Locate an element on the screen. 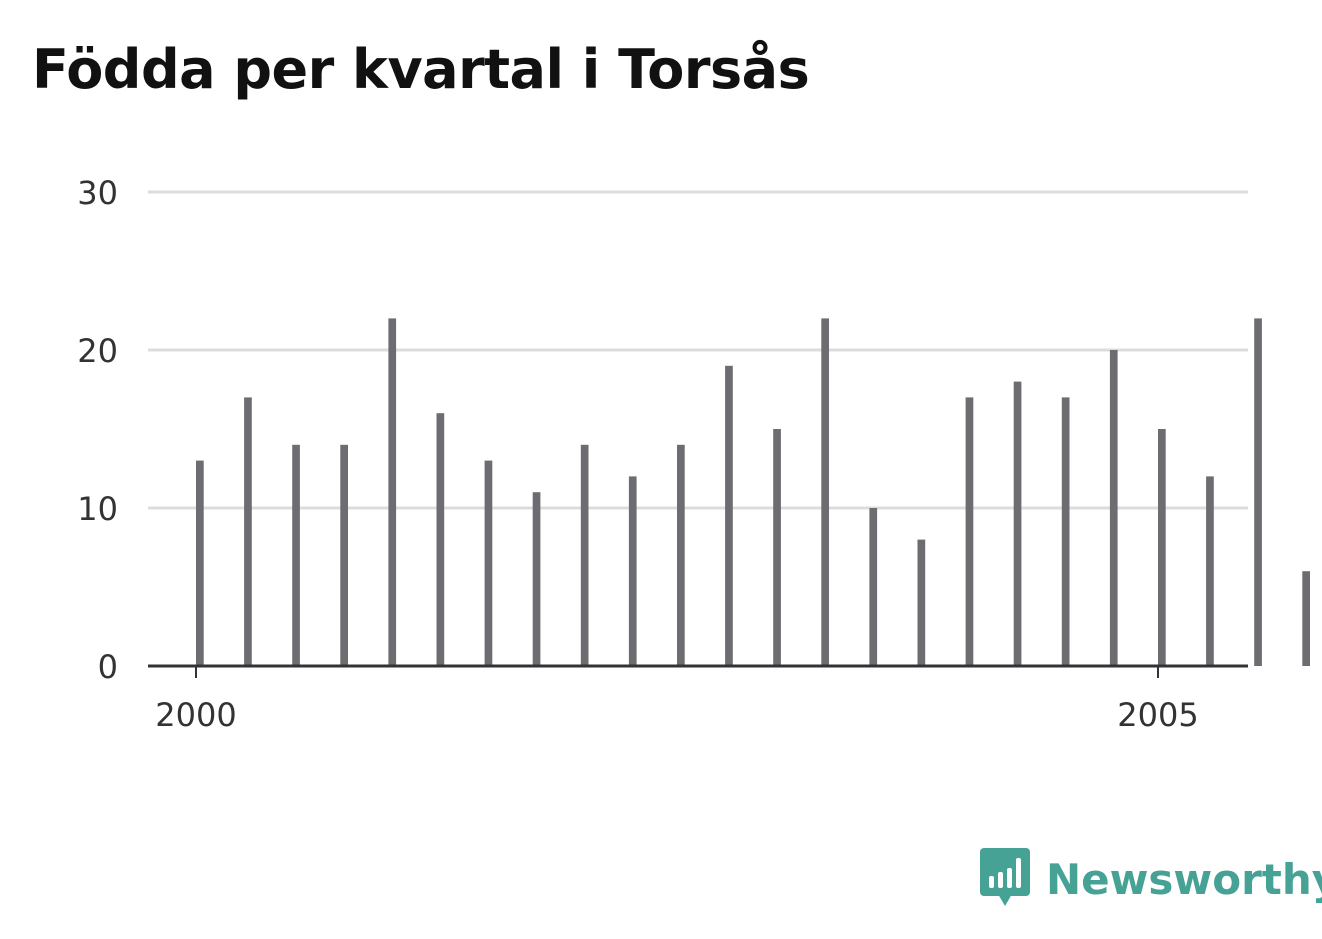 Image resolution: width=1322 pixels, height=939 pixels. y-tick-label: 0 is located at coordinates (108, 667).